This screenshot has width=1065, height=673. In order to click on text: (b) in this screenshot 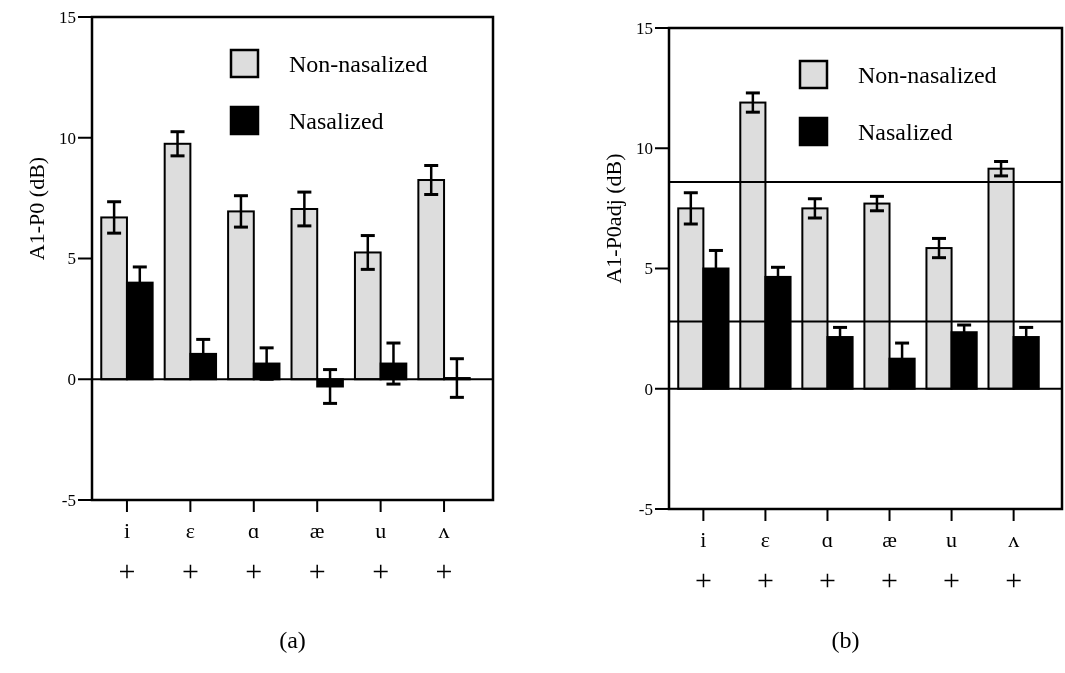, I will do `click(845, 640)`.